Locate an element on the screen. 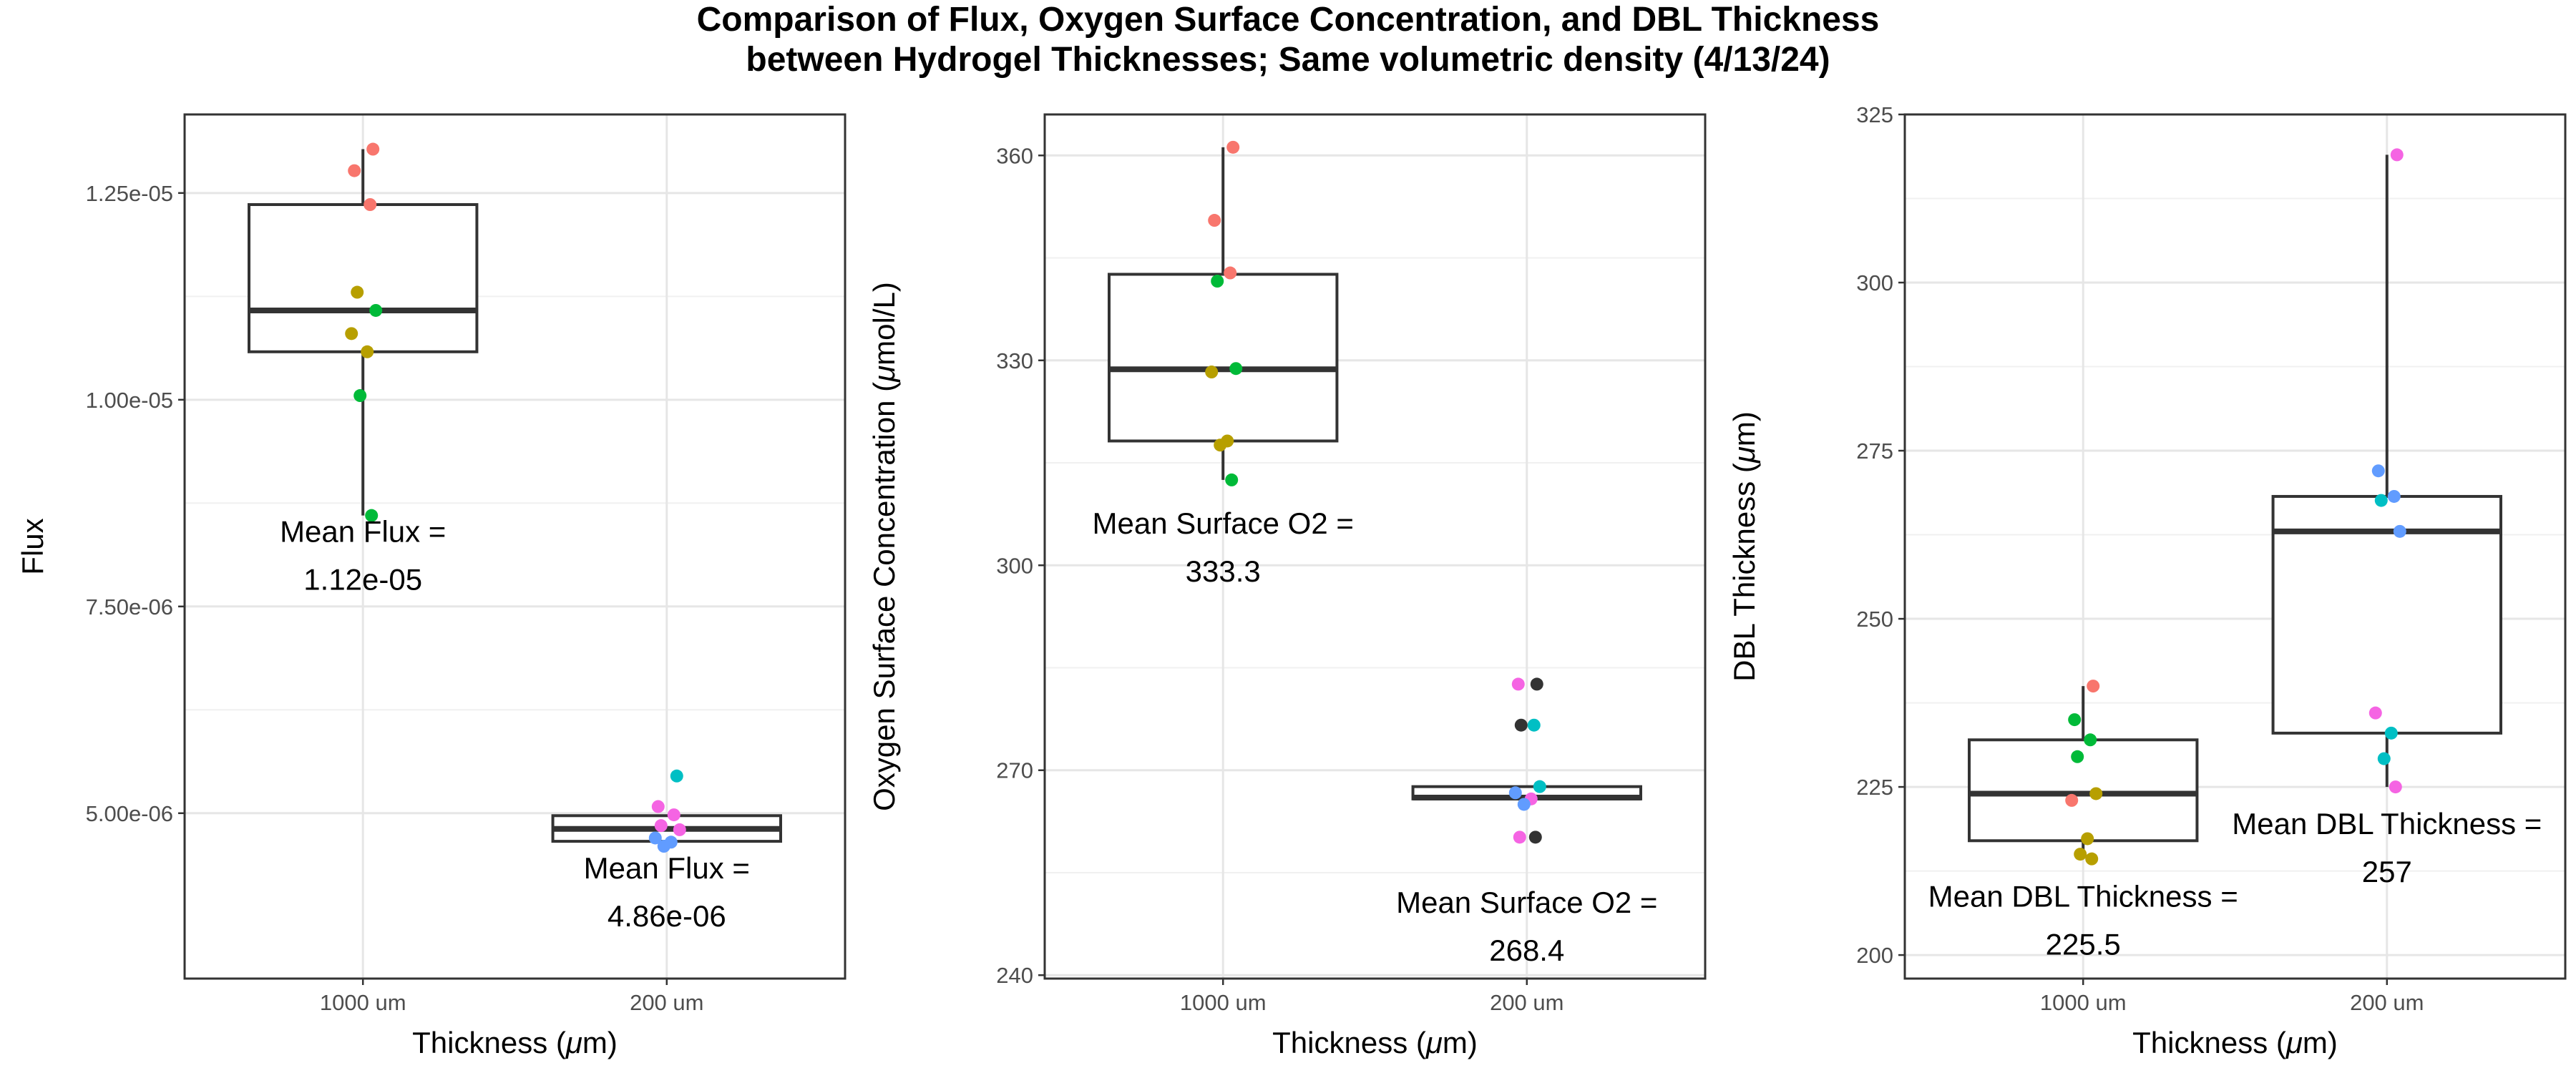  y-tick-label: 7.50e-06 is located at coordinates (129, 606).